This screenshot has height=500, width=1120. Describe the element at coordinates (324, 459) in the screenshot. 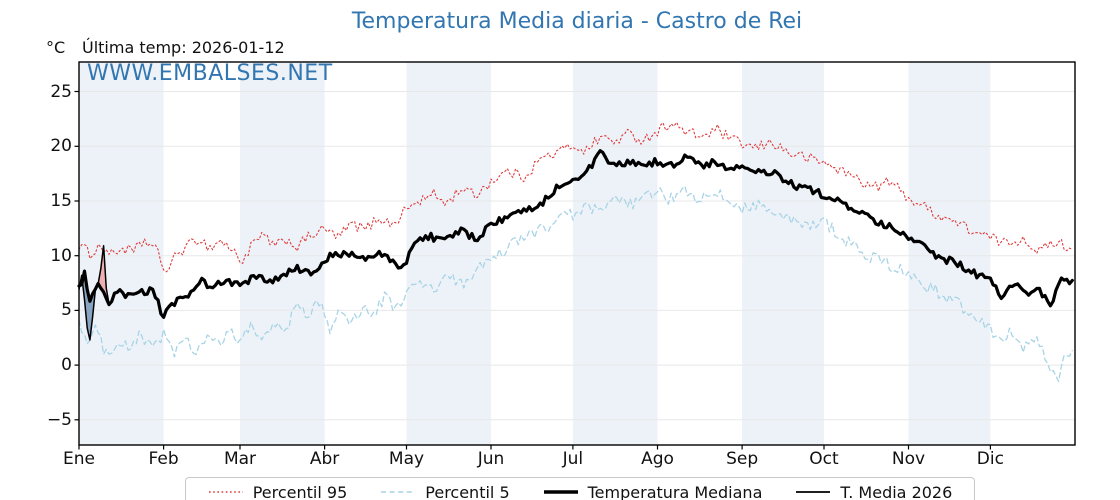

I see `x-tick-label-abr: Abr` at that location.